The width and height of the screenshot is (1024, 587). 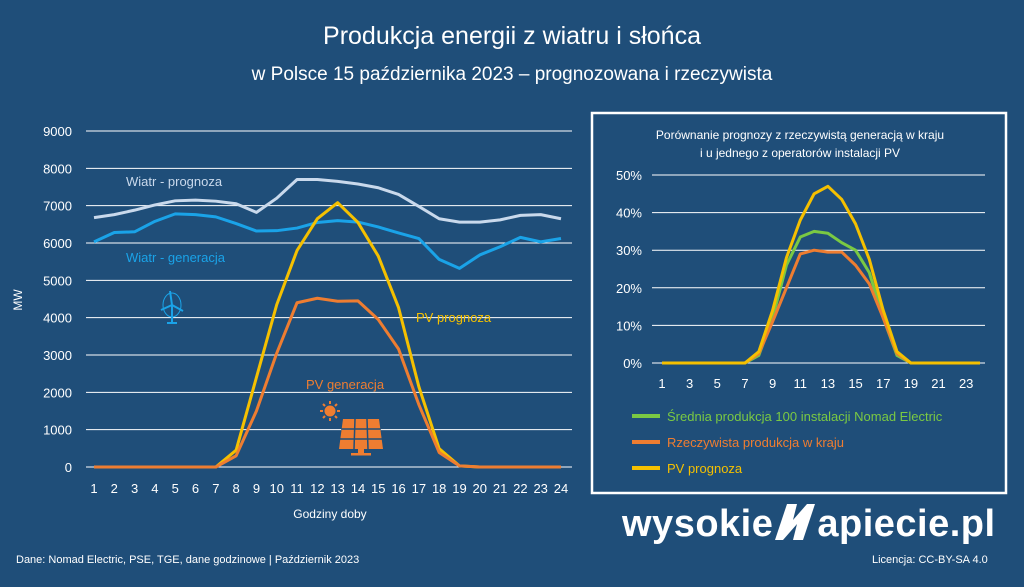 I want to click on solar-panel-icon, so click(x=361, y=437).